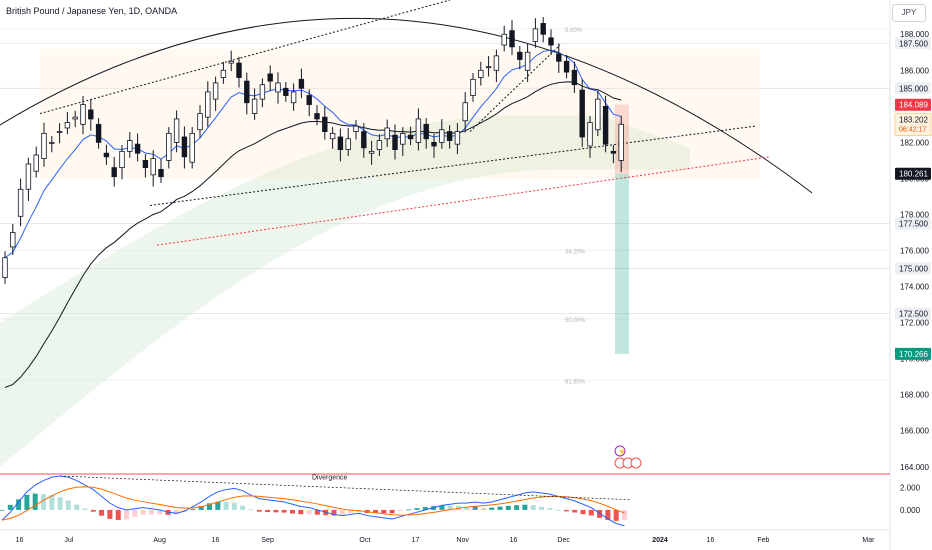 The height and width of the screenshot is (550, 932). I want to click on level-tag: 187.500, so click(913, 43).